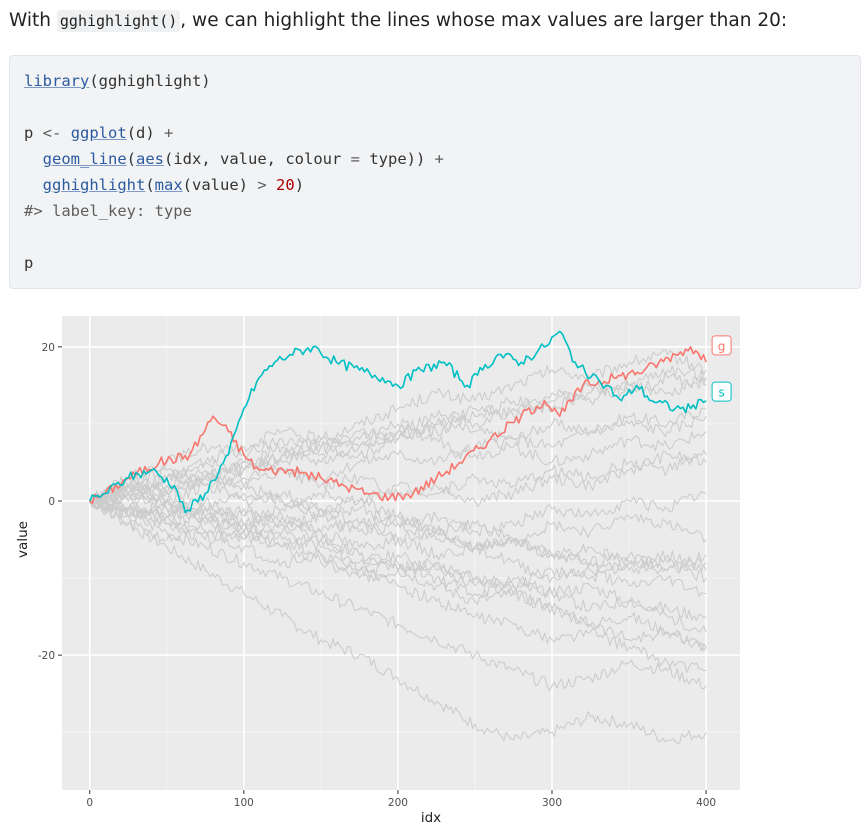  What do you see at coordinates (108, 211) in the screenshot?
I see `code-output-comment: #> label_key: type` at bounding box center [108, 211].